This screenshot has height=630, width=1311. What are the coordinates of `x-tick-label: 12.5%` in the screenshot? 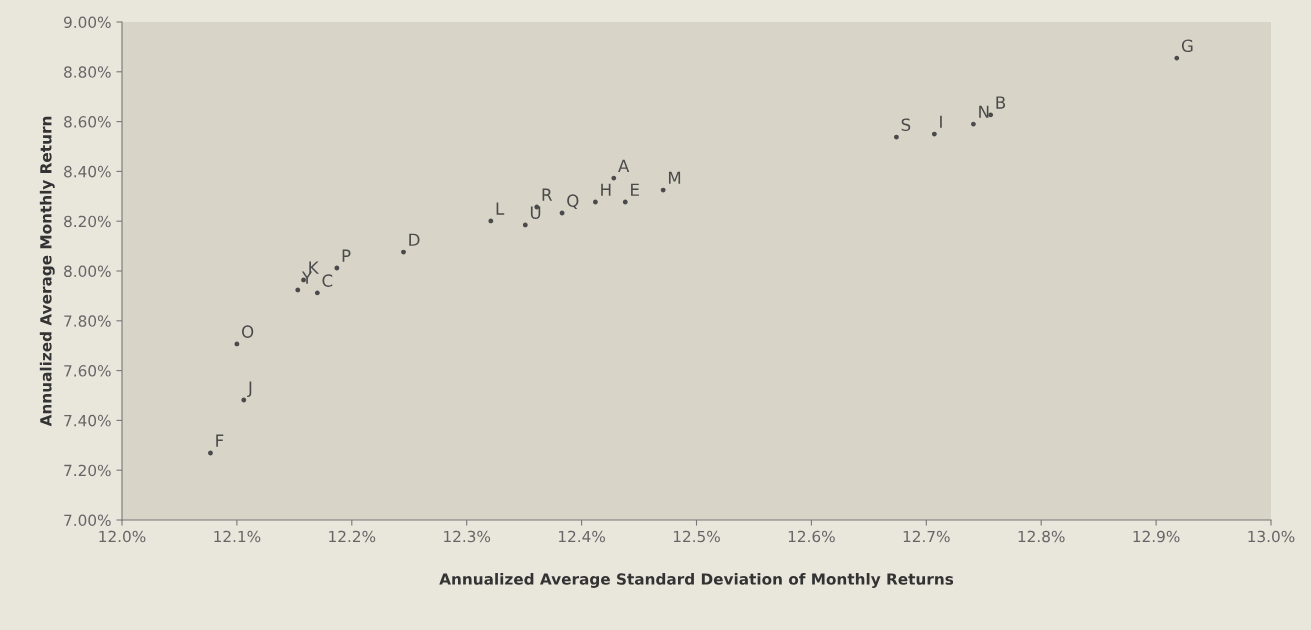 It's located at (696, 536).